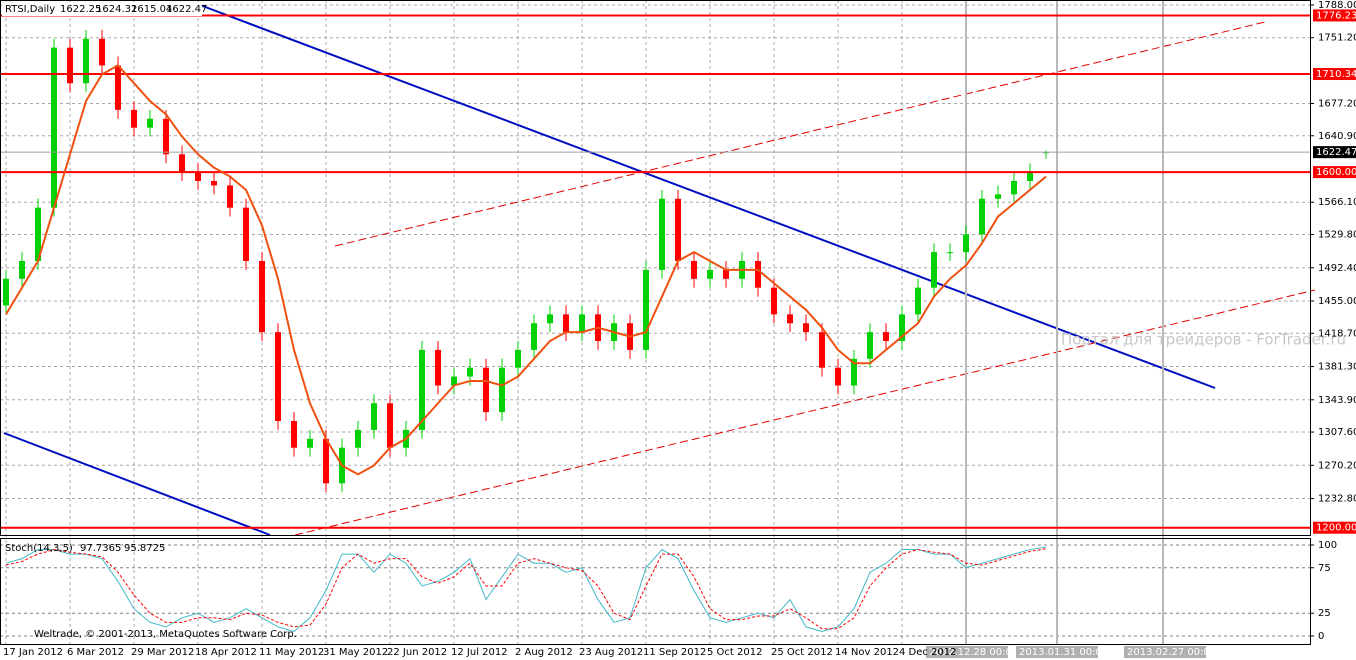  I want to click on y-tick-label: 75, so click(1324, 568).